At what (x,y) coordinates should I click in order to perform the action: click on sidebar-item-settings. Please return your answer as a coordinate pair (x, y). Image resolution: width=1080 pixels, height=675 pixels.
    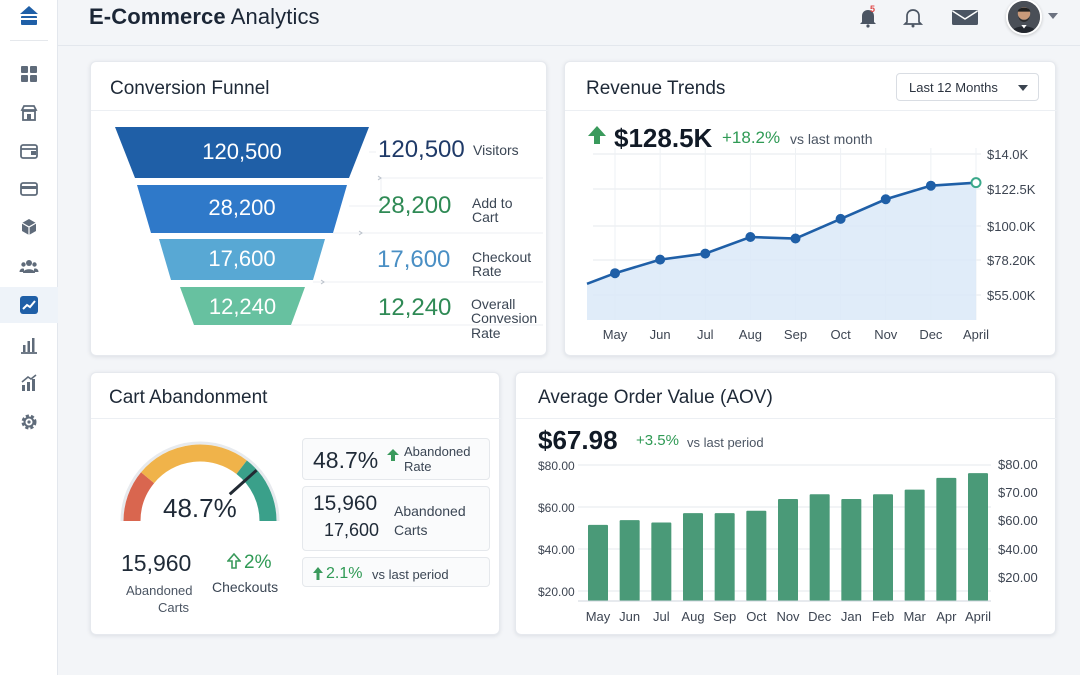
    Looking at the image, I should click on (29, 422).